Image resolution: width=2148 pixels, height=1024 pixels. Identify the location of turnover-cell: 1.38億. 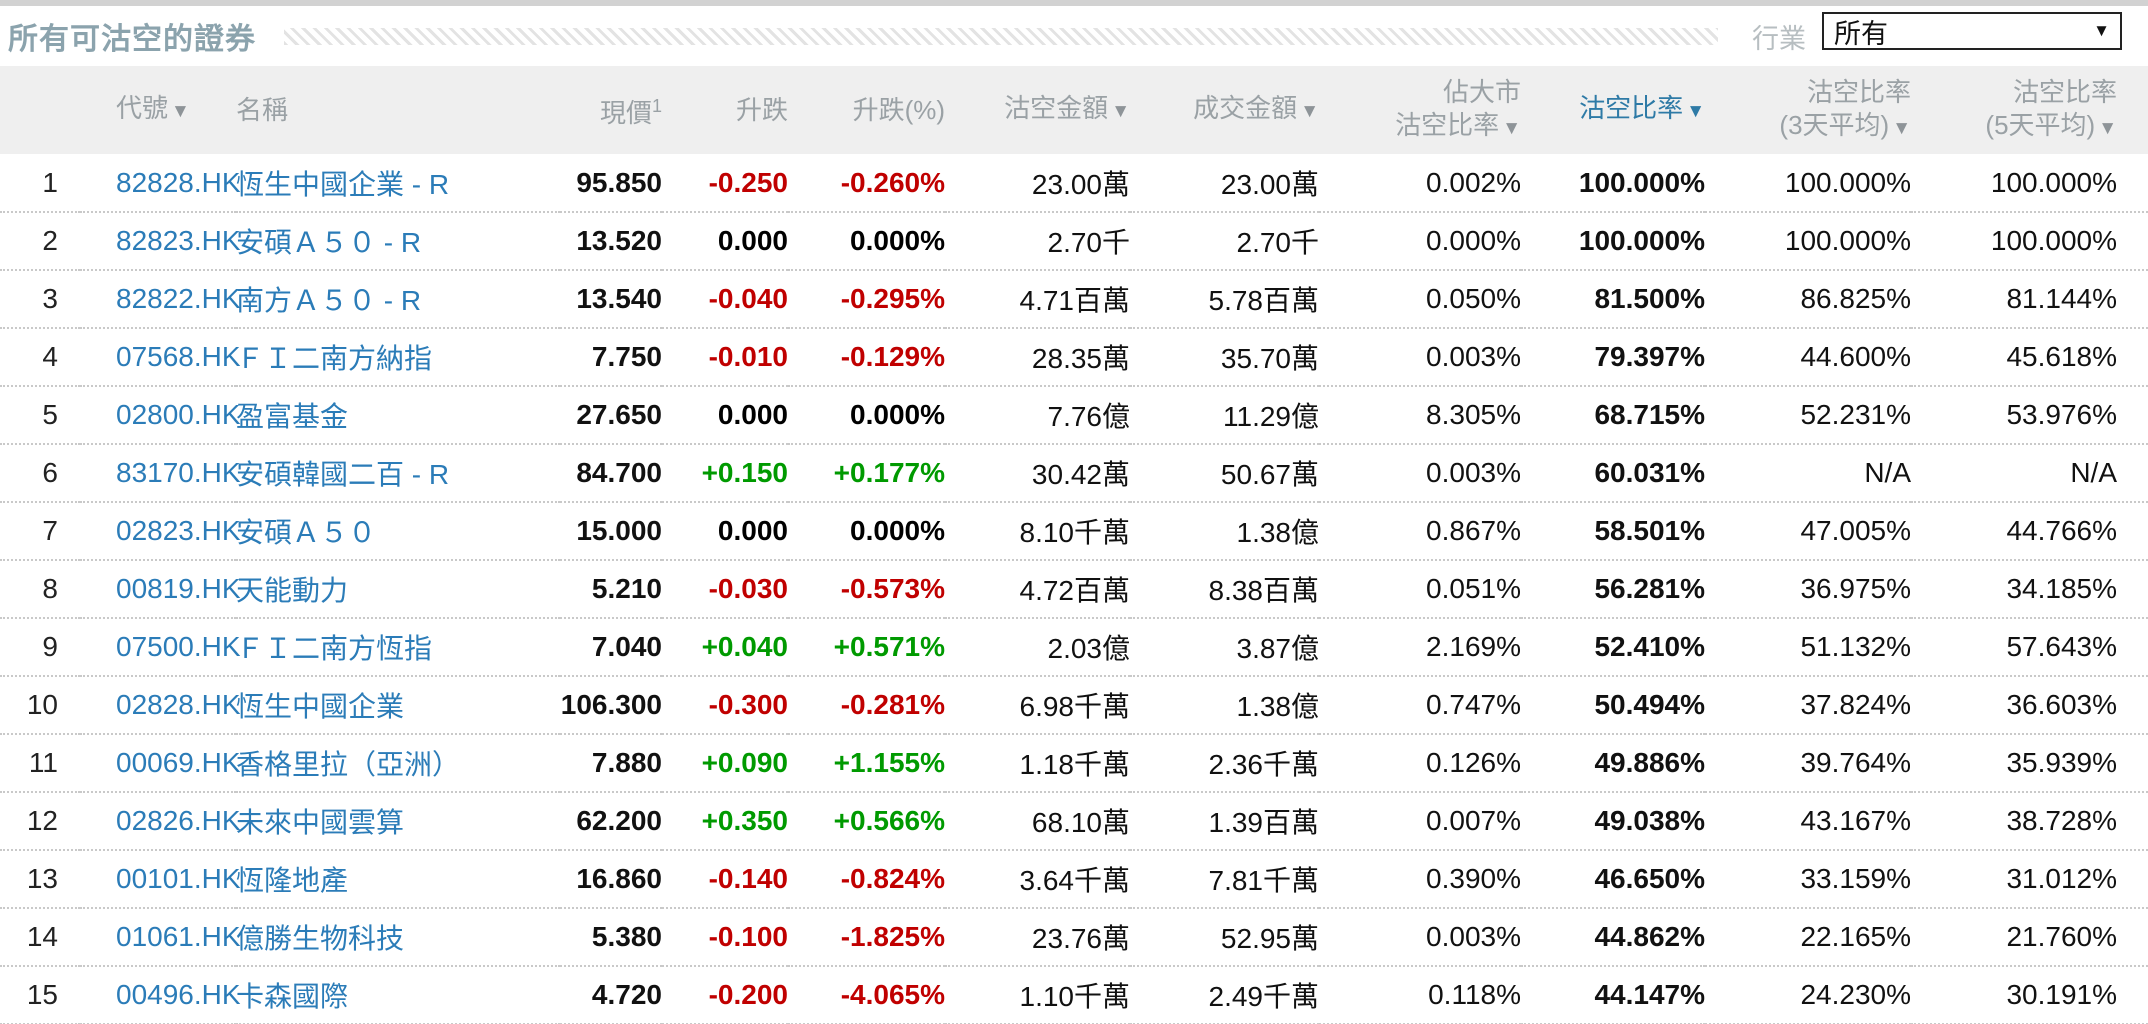
(1224, 705).